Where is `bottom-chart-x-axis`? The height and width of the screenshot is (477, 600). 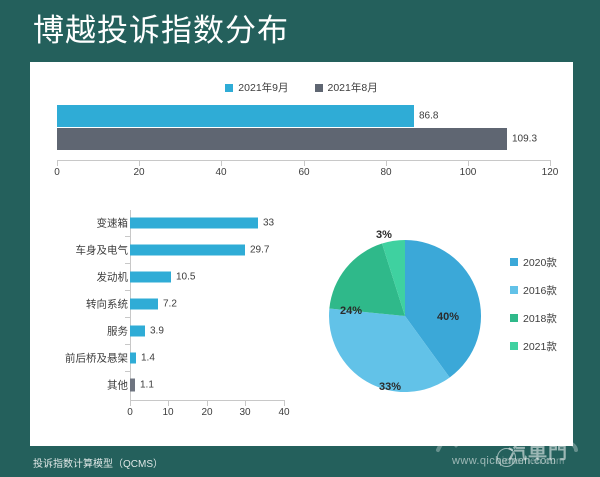 bottom-chart-x-axis is located at coordinates (207, 403).